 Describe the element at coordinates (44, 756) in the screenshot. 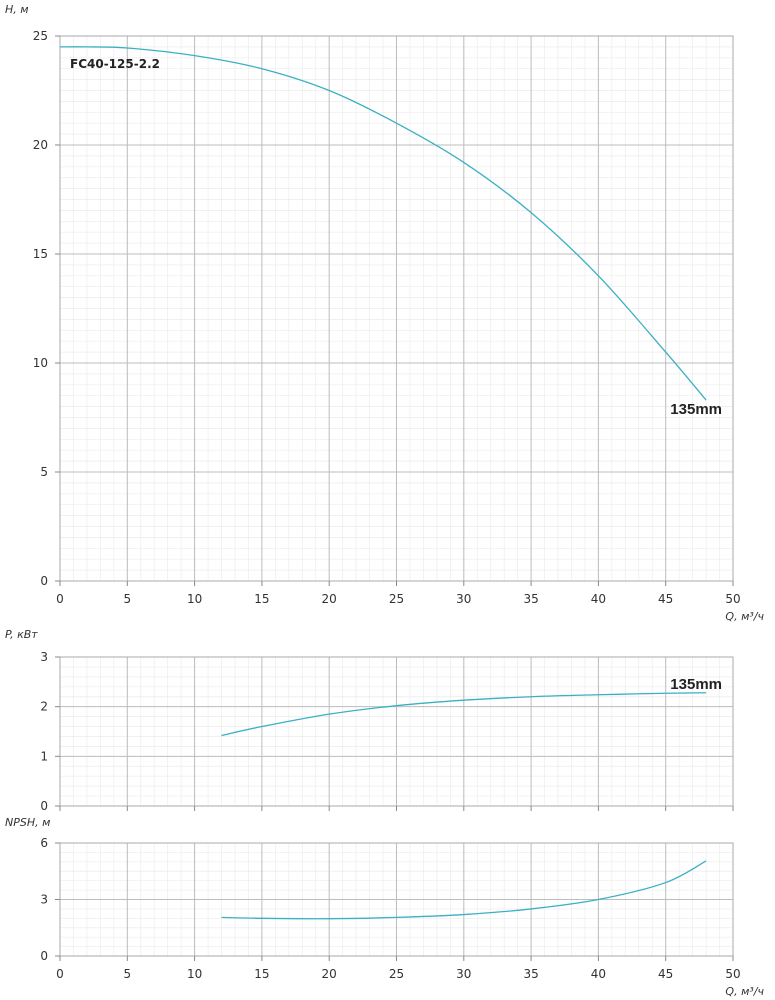

I see `y-tick-label: 1` at that location.